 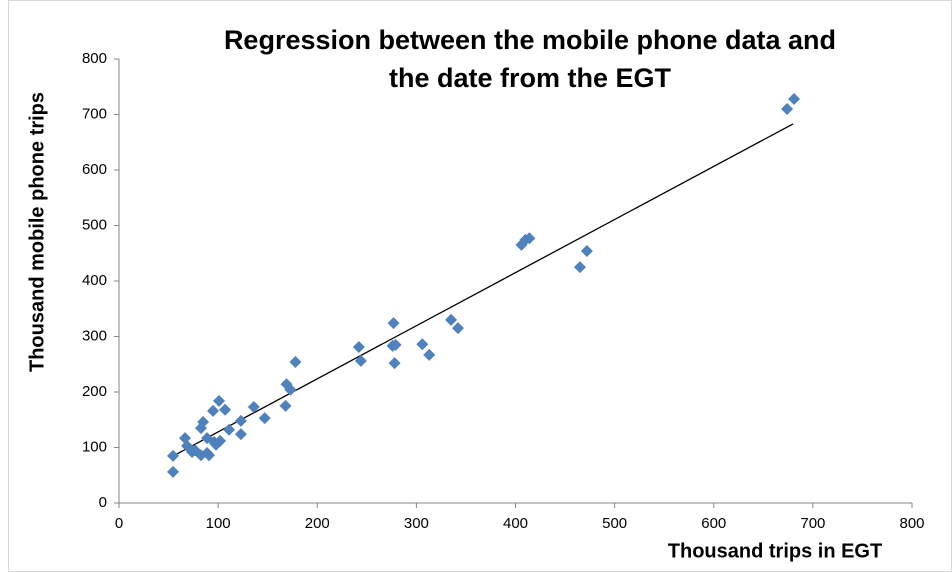 I want to click on x-tick-label: 500, so click(x=614, y=523).